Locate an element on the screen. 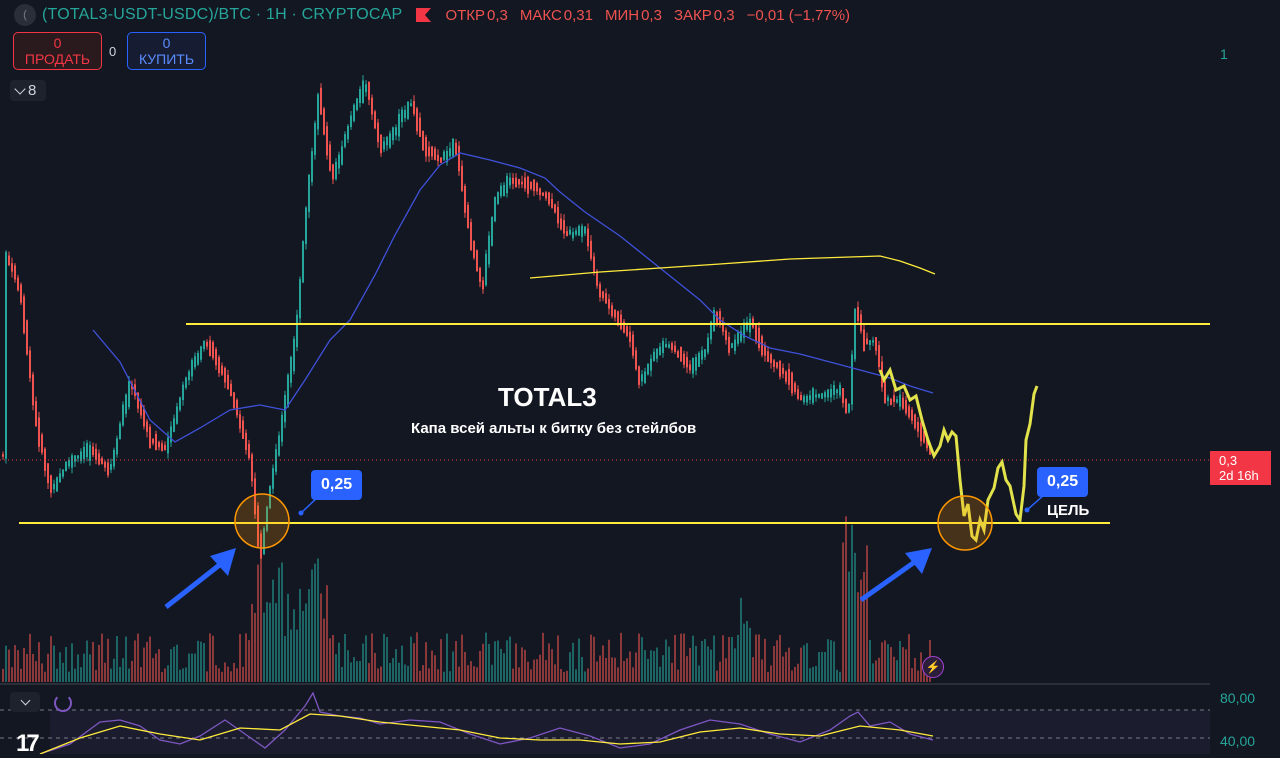 The width and height of the screenshot is (1280, 758). red-flag-icon is located at coordinates (424, 15).